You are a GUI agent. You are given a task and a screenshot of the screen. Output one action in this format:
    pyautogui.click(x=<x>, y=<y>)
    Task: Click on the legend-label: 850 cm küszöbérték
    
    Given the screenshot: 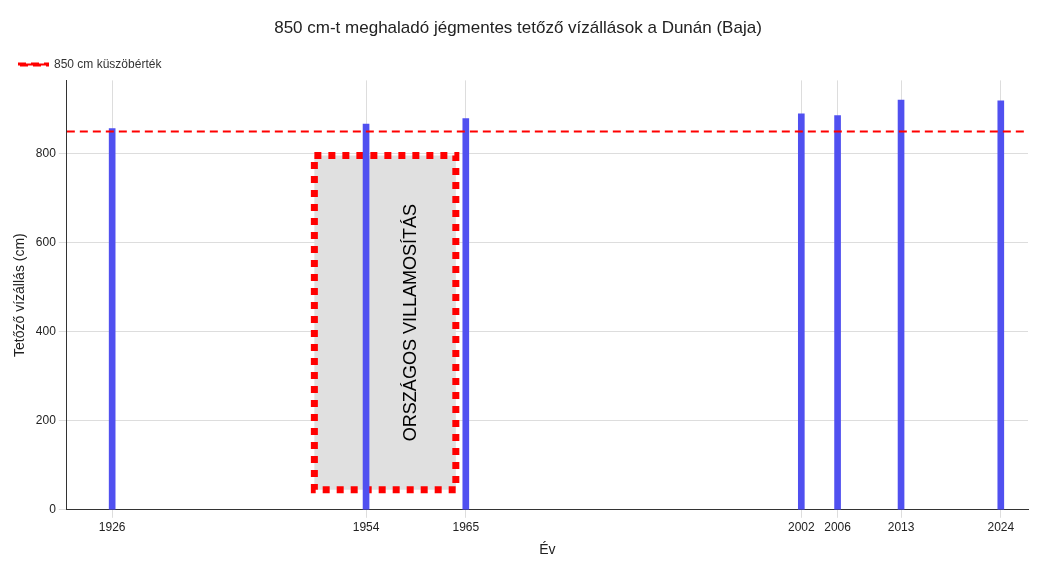 What is the action you would take?
    pyautogui.click(x=108, y=63)
    